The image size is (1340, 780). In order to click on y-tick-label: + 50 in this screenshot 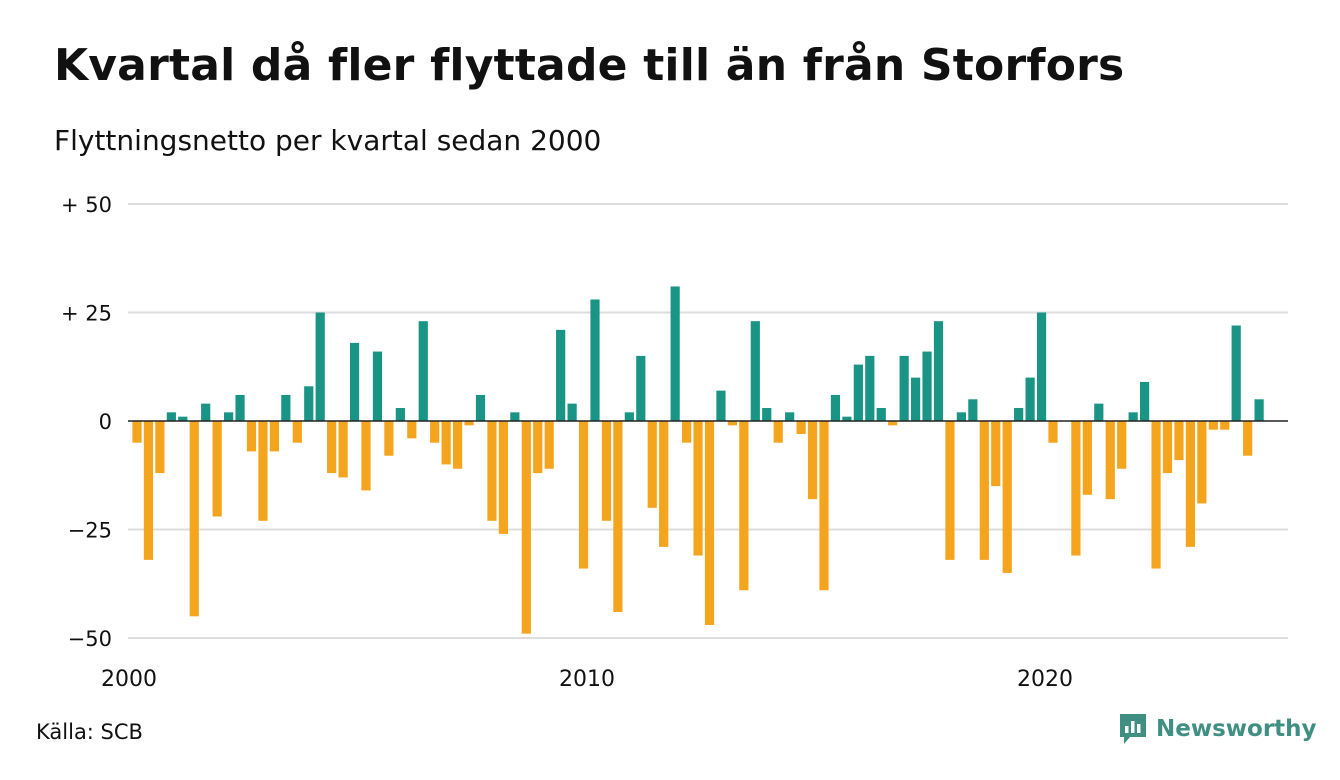, I will do `click(86, 205)`.